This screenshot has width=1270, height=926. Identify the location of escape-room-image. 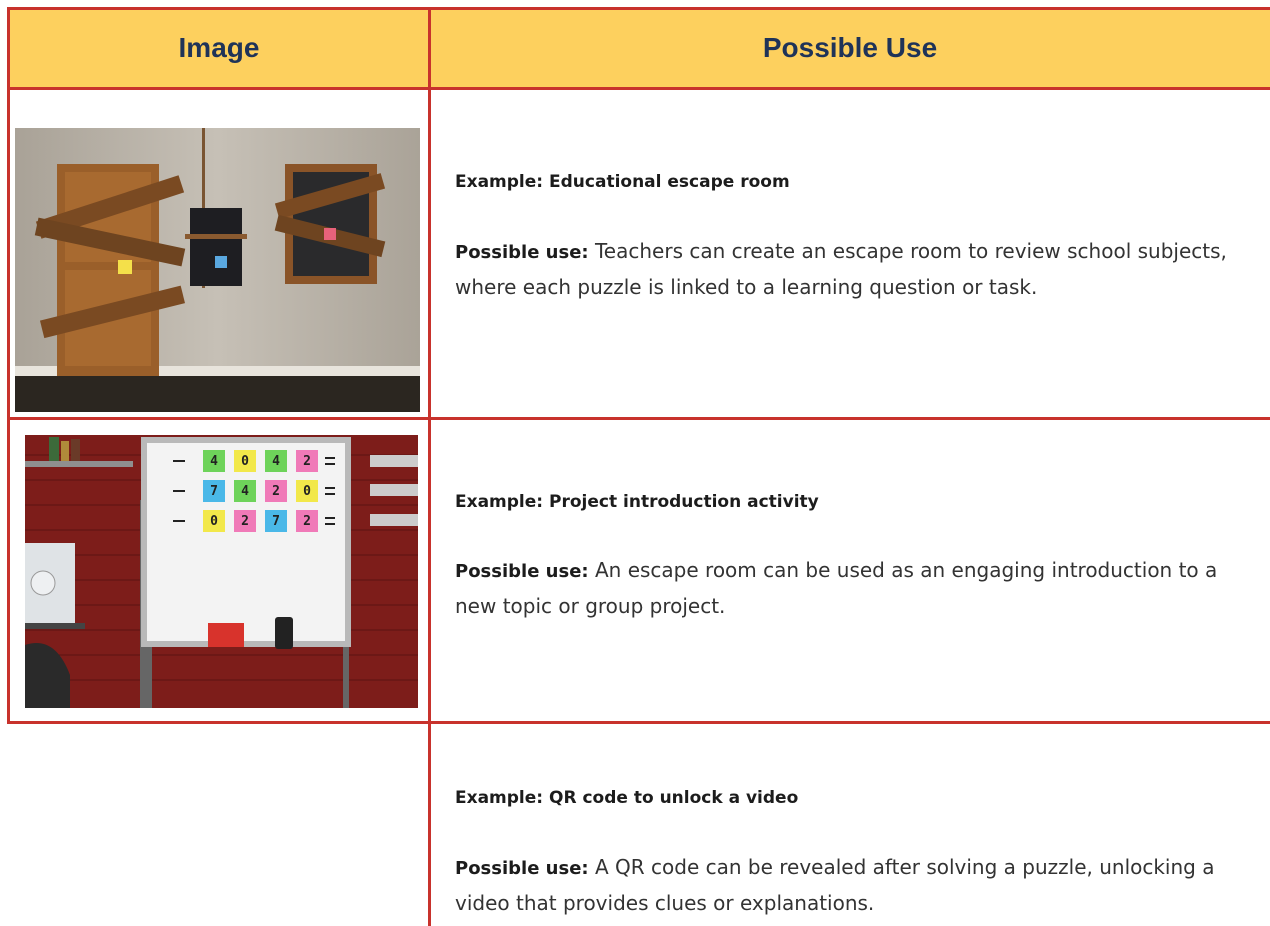
(217, 270).